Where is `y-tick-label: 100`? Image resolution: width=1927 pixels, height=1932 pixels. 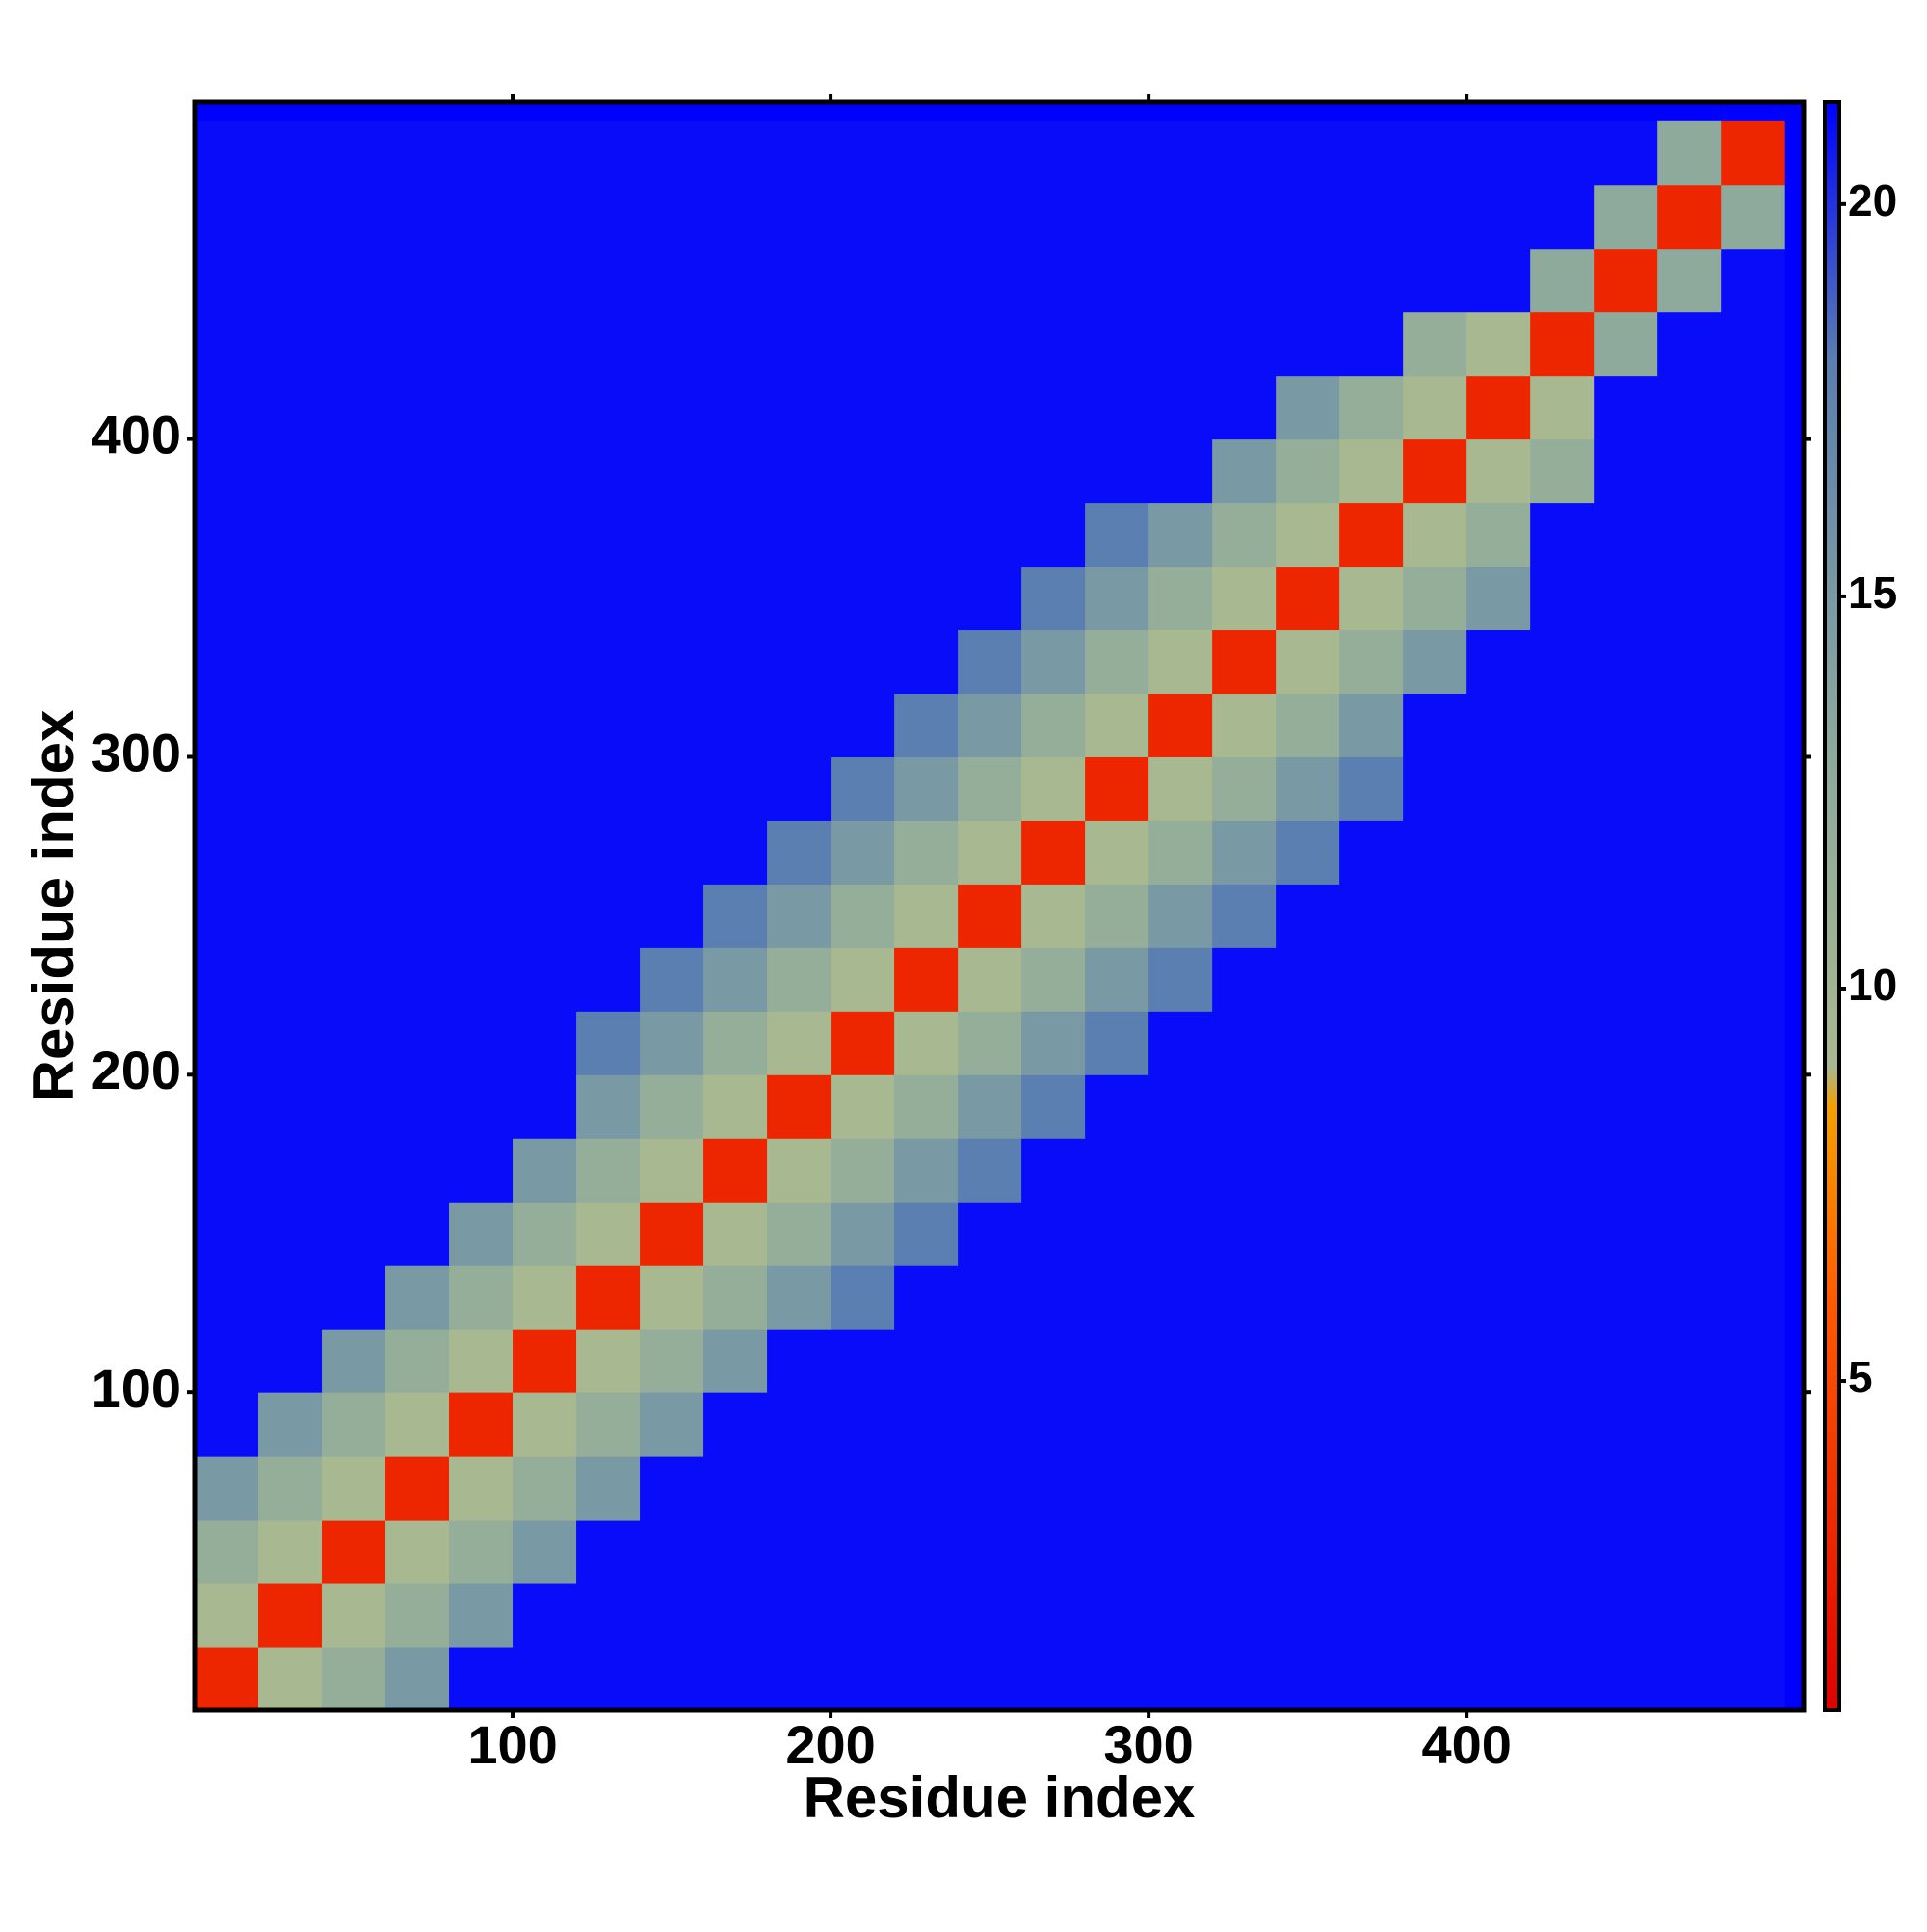 y-tick-label: 100 is located at coordinates (136, 1388).